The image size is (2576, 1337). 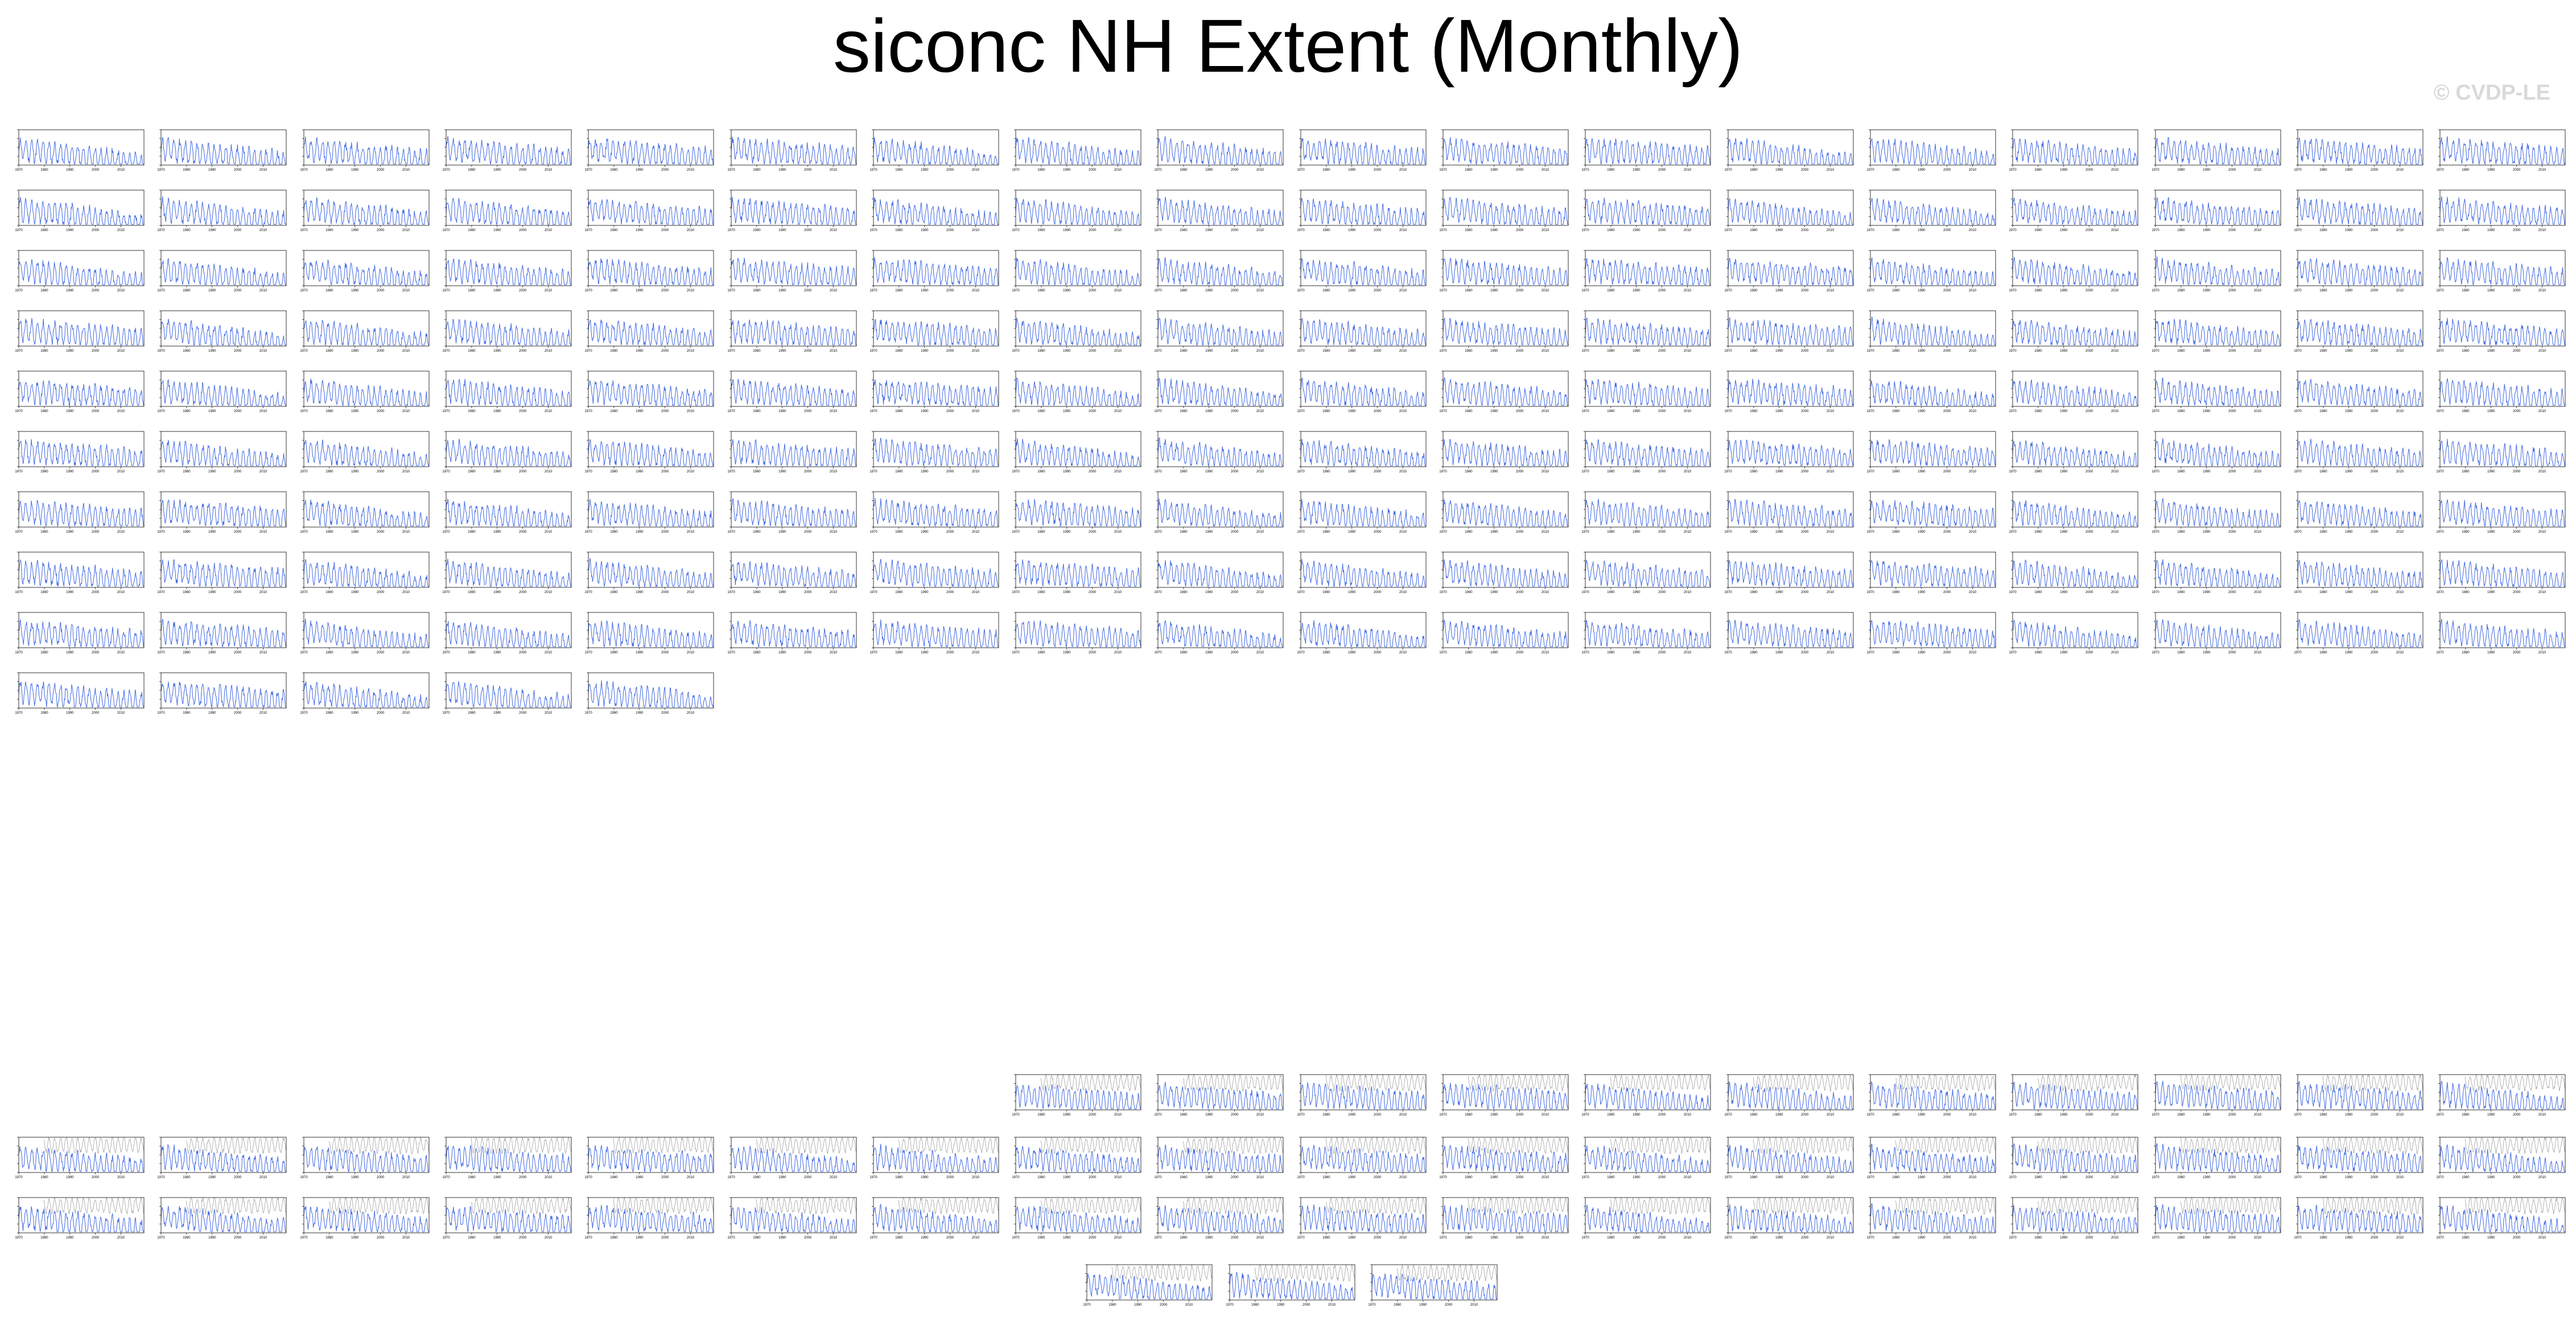 What do you see at coordinates (94, 1145) in the screenshot?
I see `obs-series-line` at bounding box center [94, 1145].